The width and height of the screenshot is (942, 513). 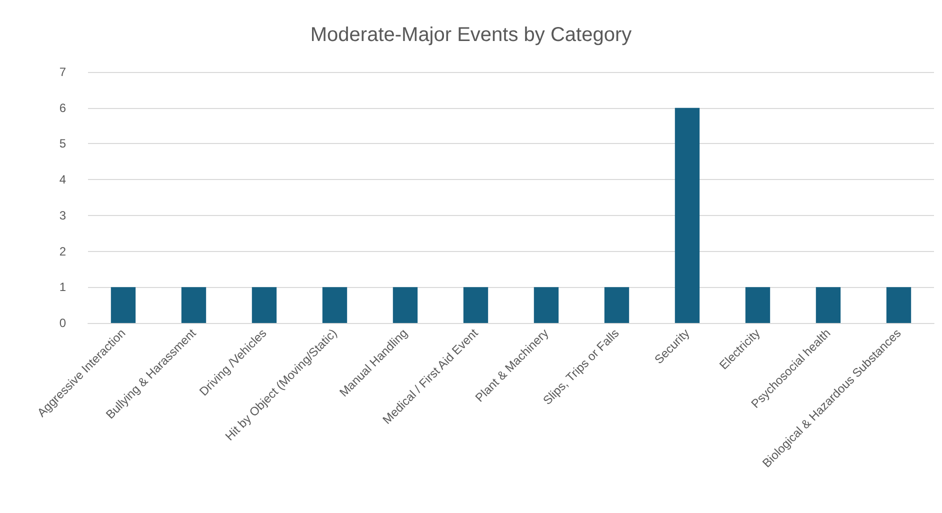 What do you see at coordinates (62, 179) in the screenshot?
I see `y-tick-label: 4` at bounding box center [62, 179].